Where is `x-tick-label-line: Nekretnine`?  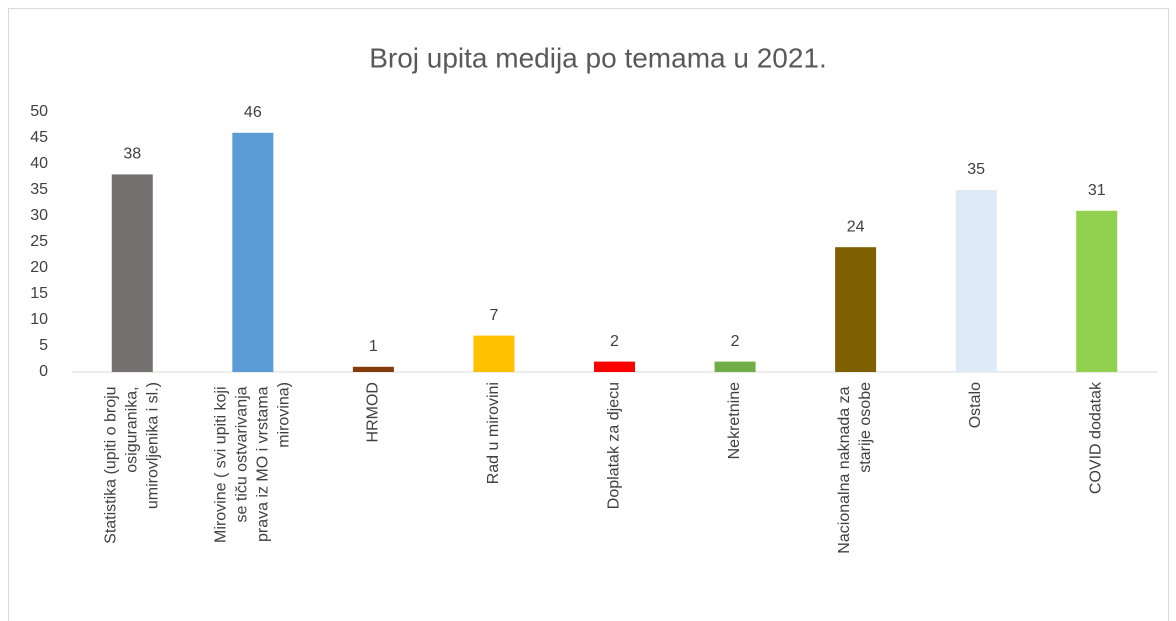 x-tick-label-line: Nekretnine is located at coordinates (734, 420).